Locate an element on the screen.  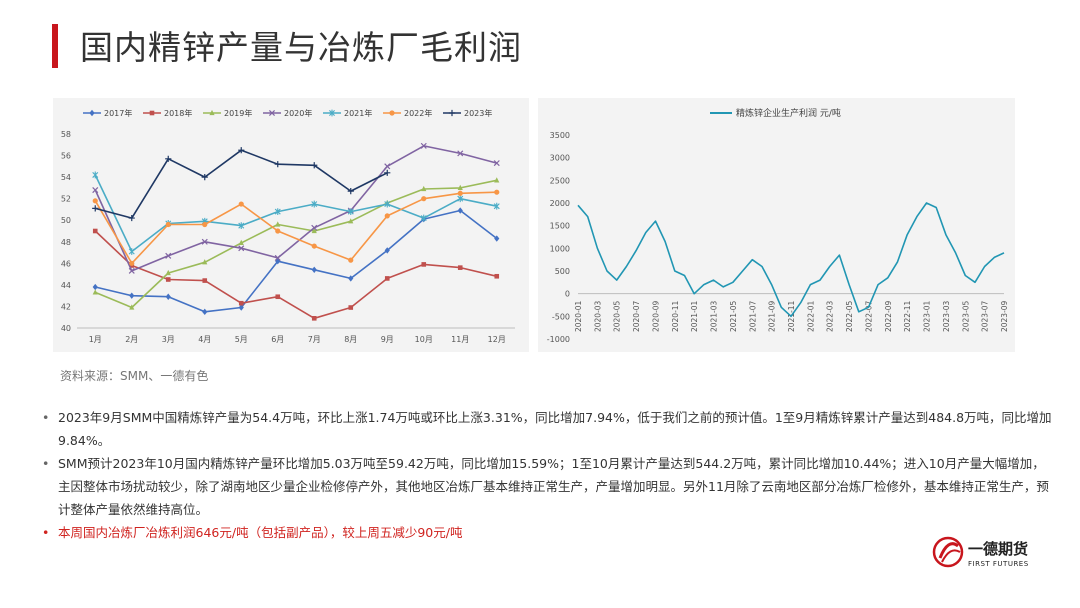
y-tick-label: 2000 is located at coordinates (560, 203).